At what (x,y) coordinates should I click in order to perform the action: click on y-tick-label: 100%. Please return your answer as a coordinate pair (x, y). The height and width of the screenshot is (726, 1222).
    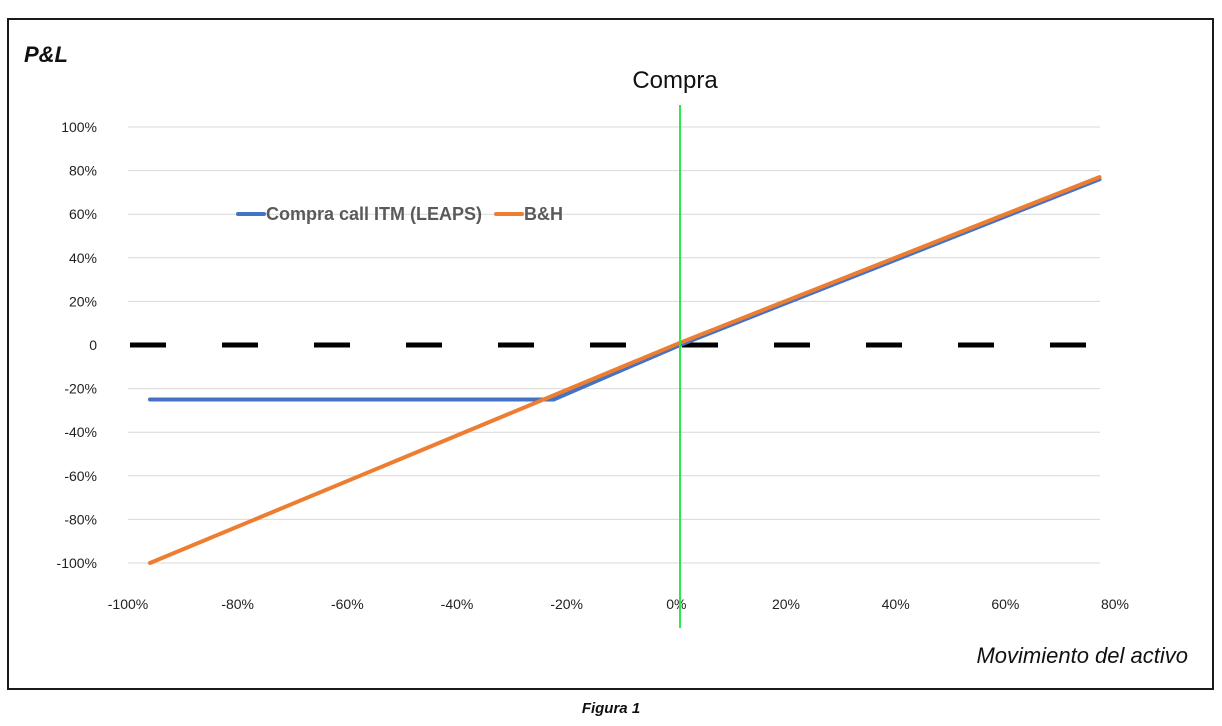
    Looking at the image, I should click on (79, 127).